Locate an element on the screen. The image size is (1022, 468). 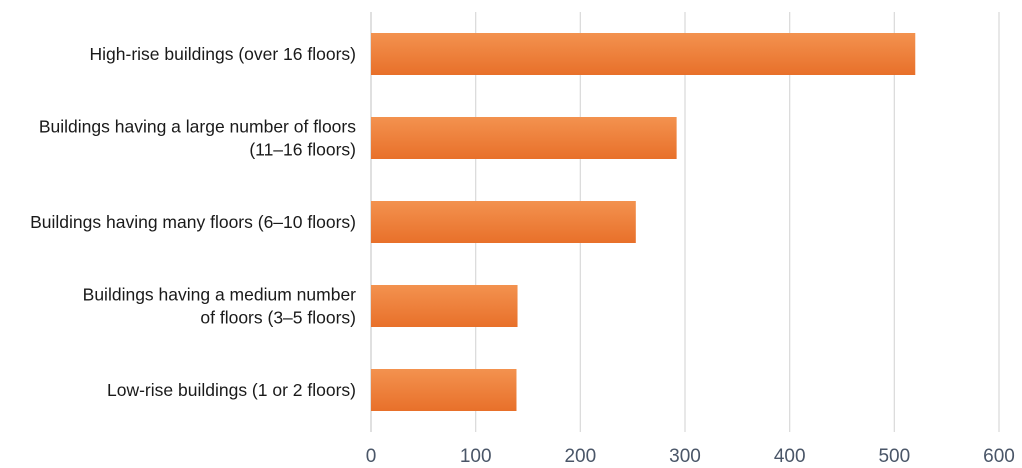
x-tick-label: 200 is located at coordinates (580, 456).